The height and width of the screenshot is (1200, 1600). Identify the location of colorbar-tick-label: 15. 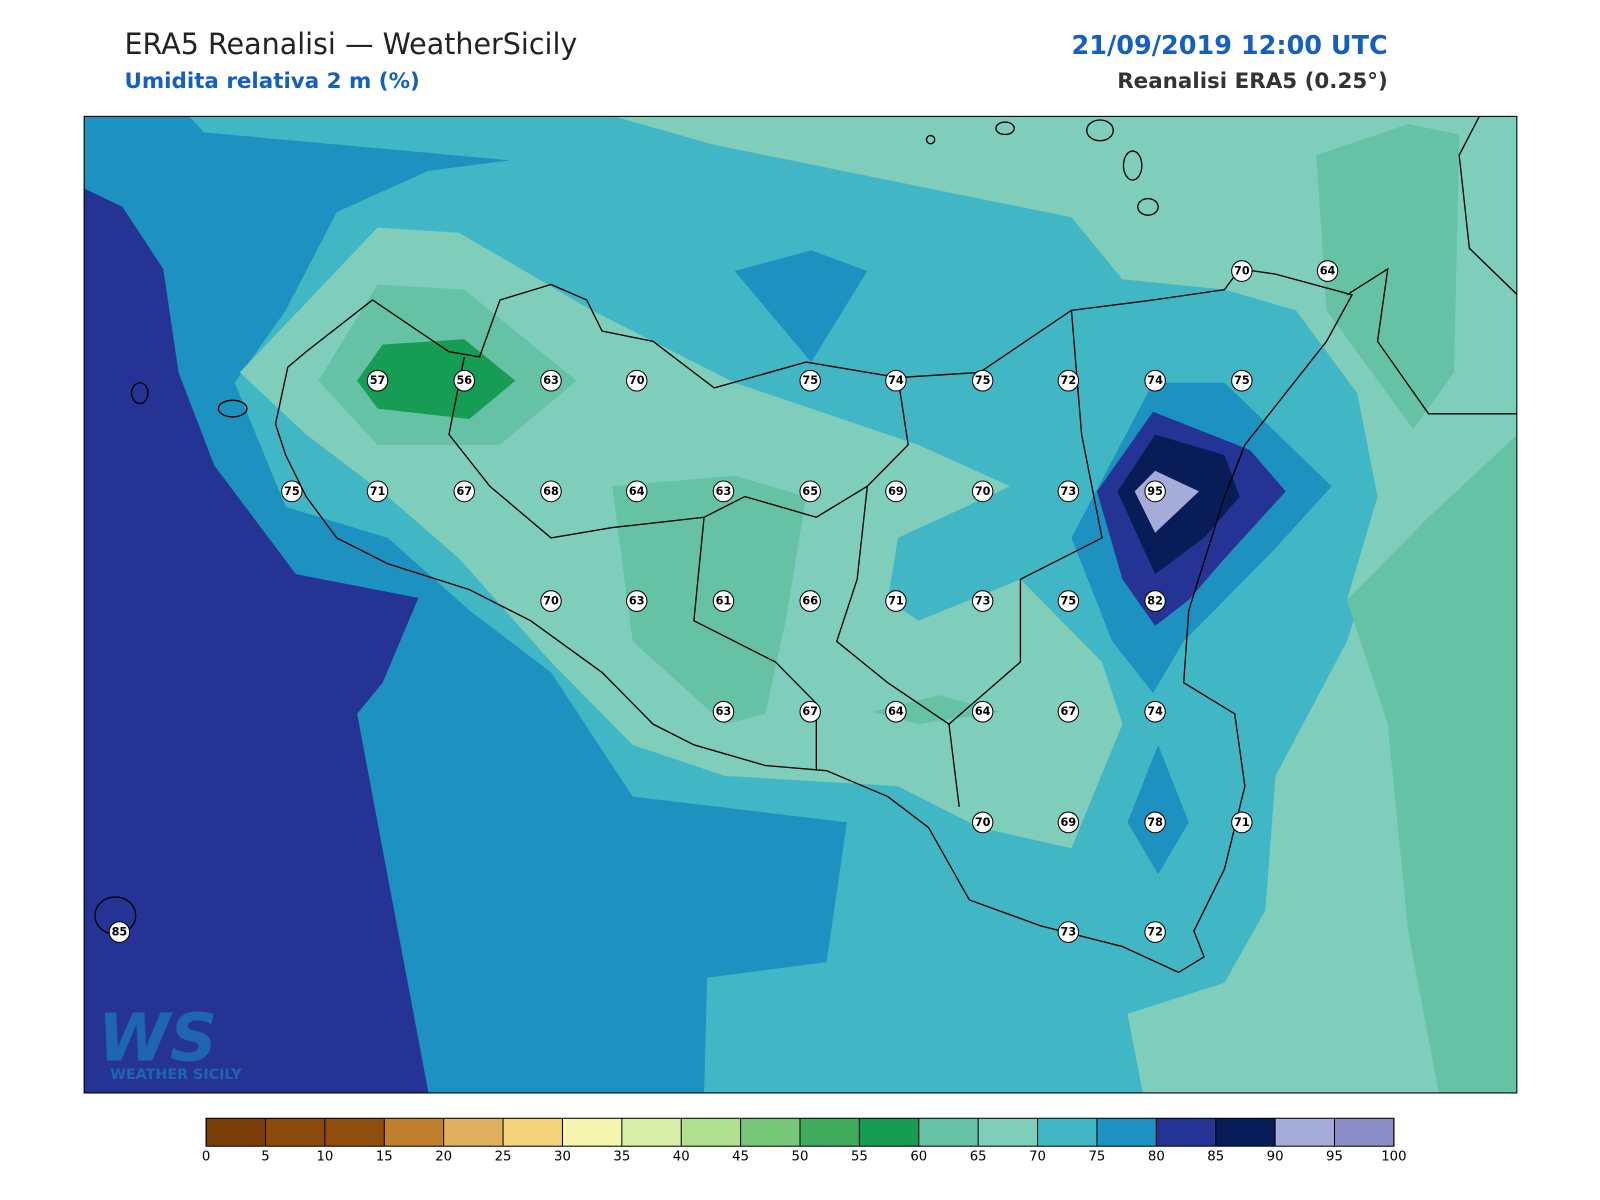
(384, 1157).